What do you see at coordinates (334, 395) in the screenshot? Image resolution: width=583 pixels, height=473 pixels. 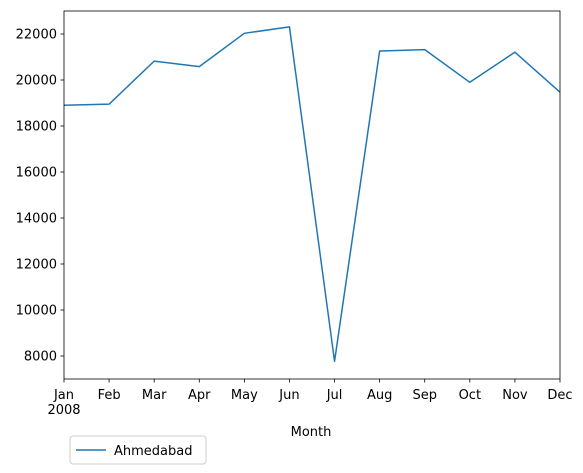 I see `x-tick-label: Jul` at bounding box center [334, 395].